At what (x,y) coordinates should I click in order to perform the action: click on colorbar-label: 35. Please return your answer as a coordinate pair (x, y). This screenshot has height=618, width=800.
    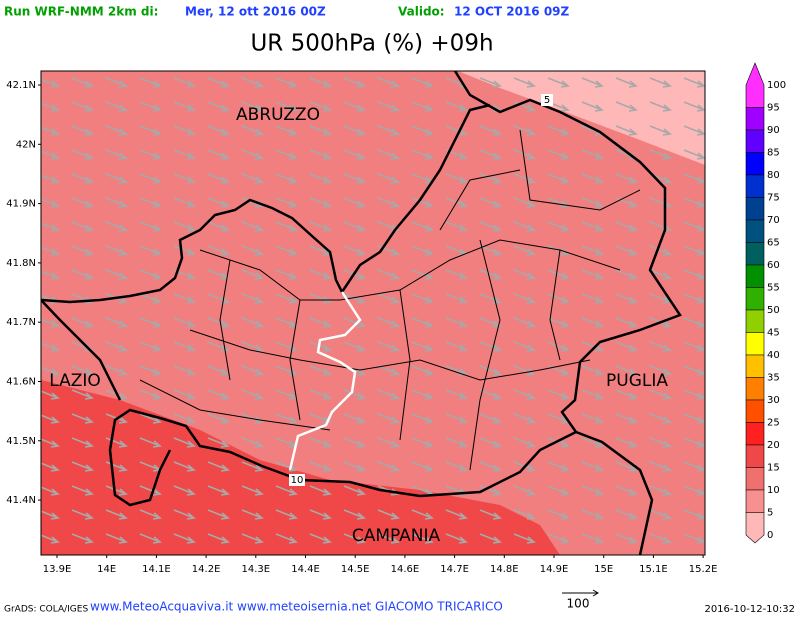
    Looking at the image, I should click on (773, 378).